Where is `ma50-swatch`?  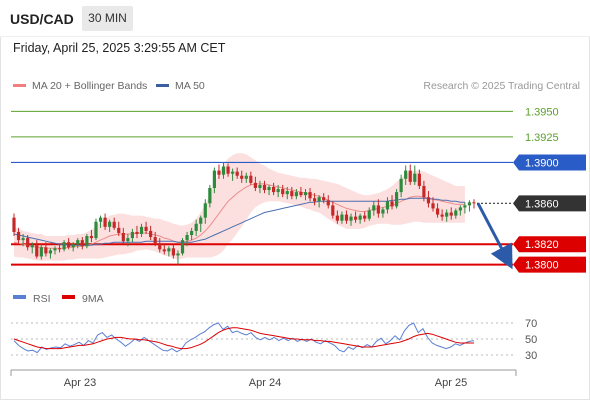 ma50-swatch is located at coordinates (162, 85).